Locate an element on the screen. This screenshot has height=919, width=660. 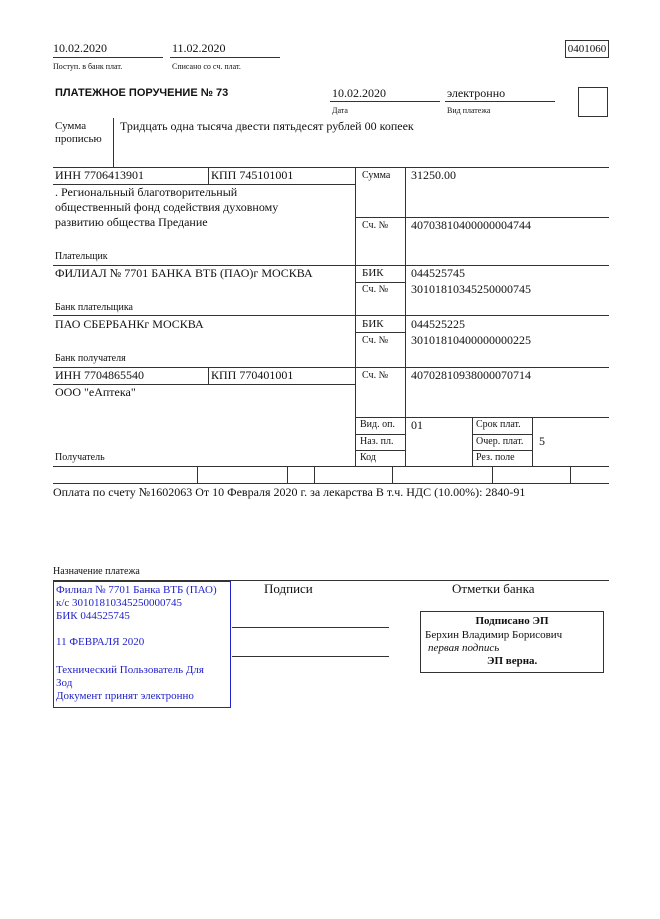
stamp-line: к/с 30101810345250000745 is located at coordinates (119, 603).